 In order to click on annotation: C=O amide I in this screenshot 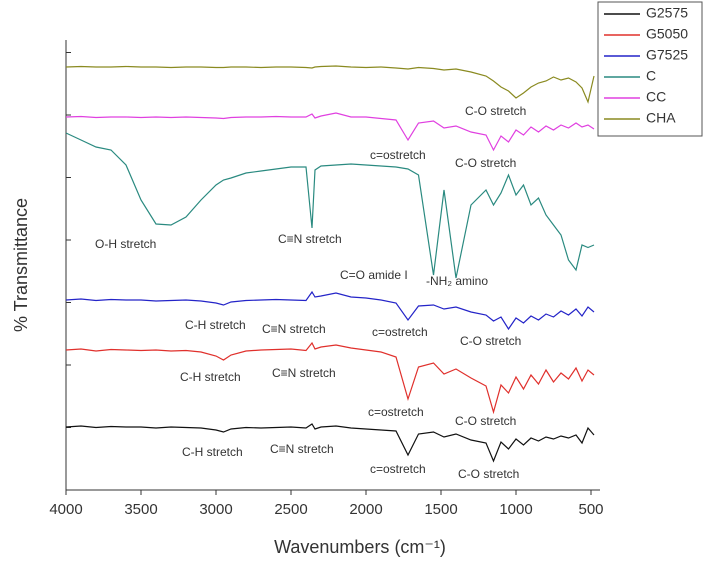, I will do `click(374, 275)`.